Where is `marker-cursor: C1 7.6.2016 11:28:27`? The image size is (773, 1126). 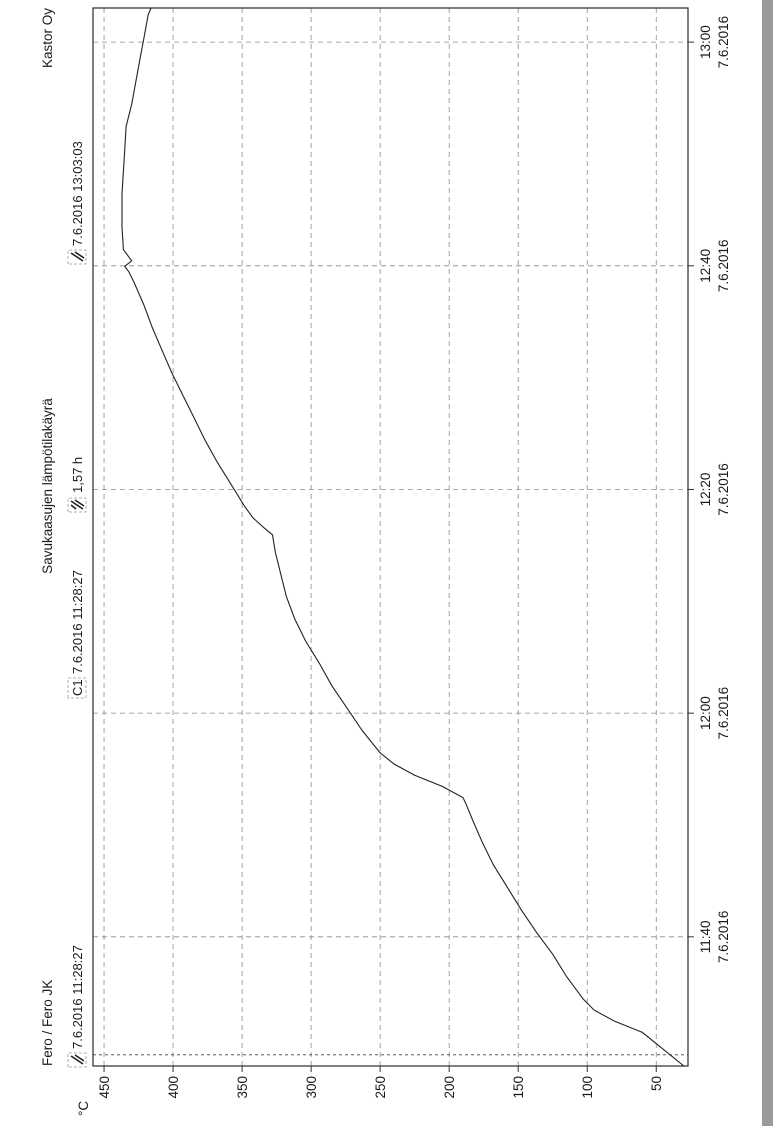 marker-cursor: C1 7.6.2016 11:28:27 is located at coordinates (77, 634).